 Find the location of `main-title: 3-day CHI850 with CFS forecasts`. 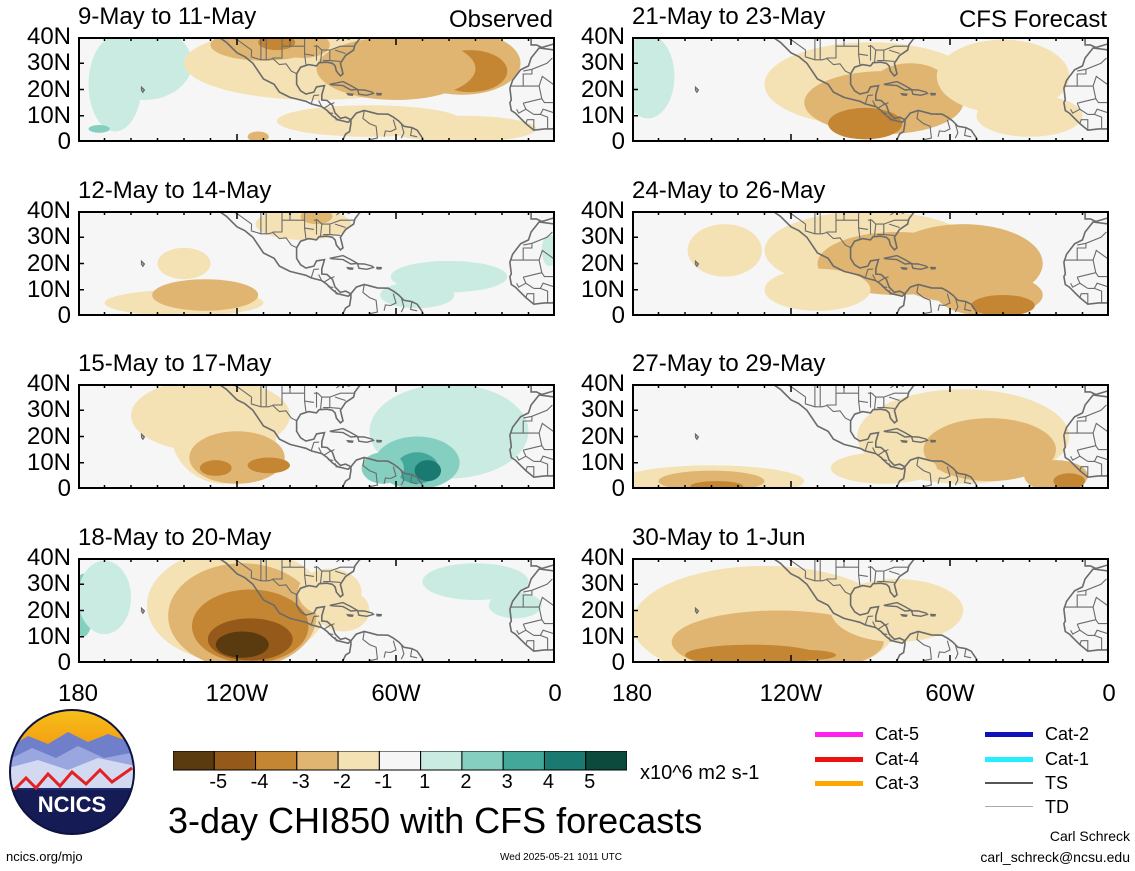

main-title: 3-day CHI850 with CFS forecasts is located at coordinates (435, 820).